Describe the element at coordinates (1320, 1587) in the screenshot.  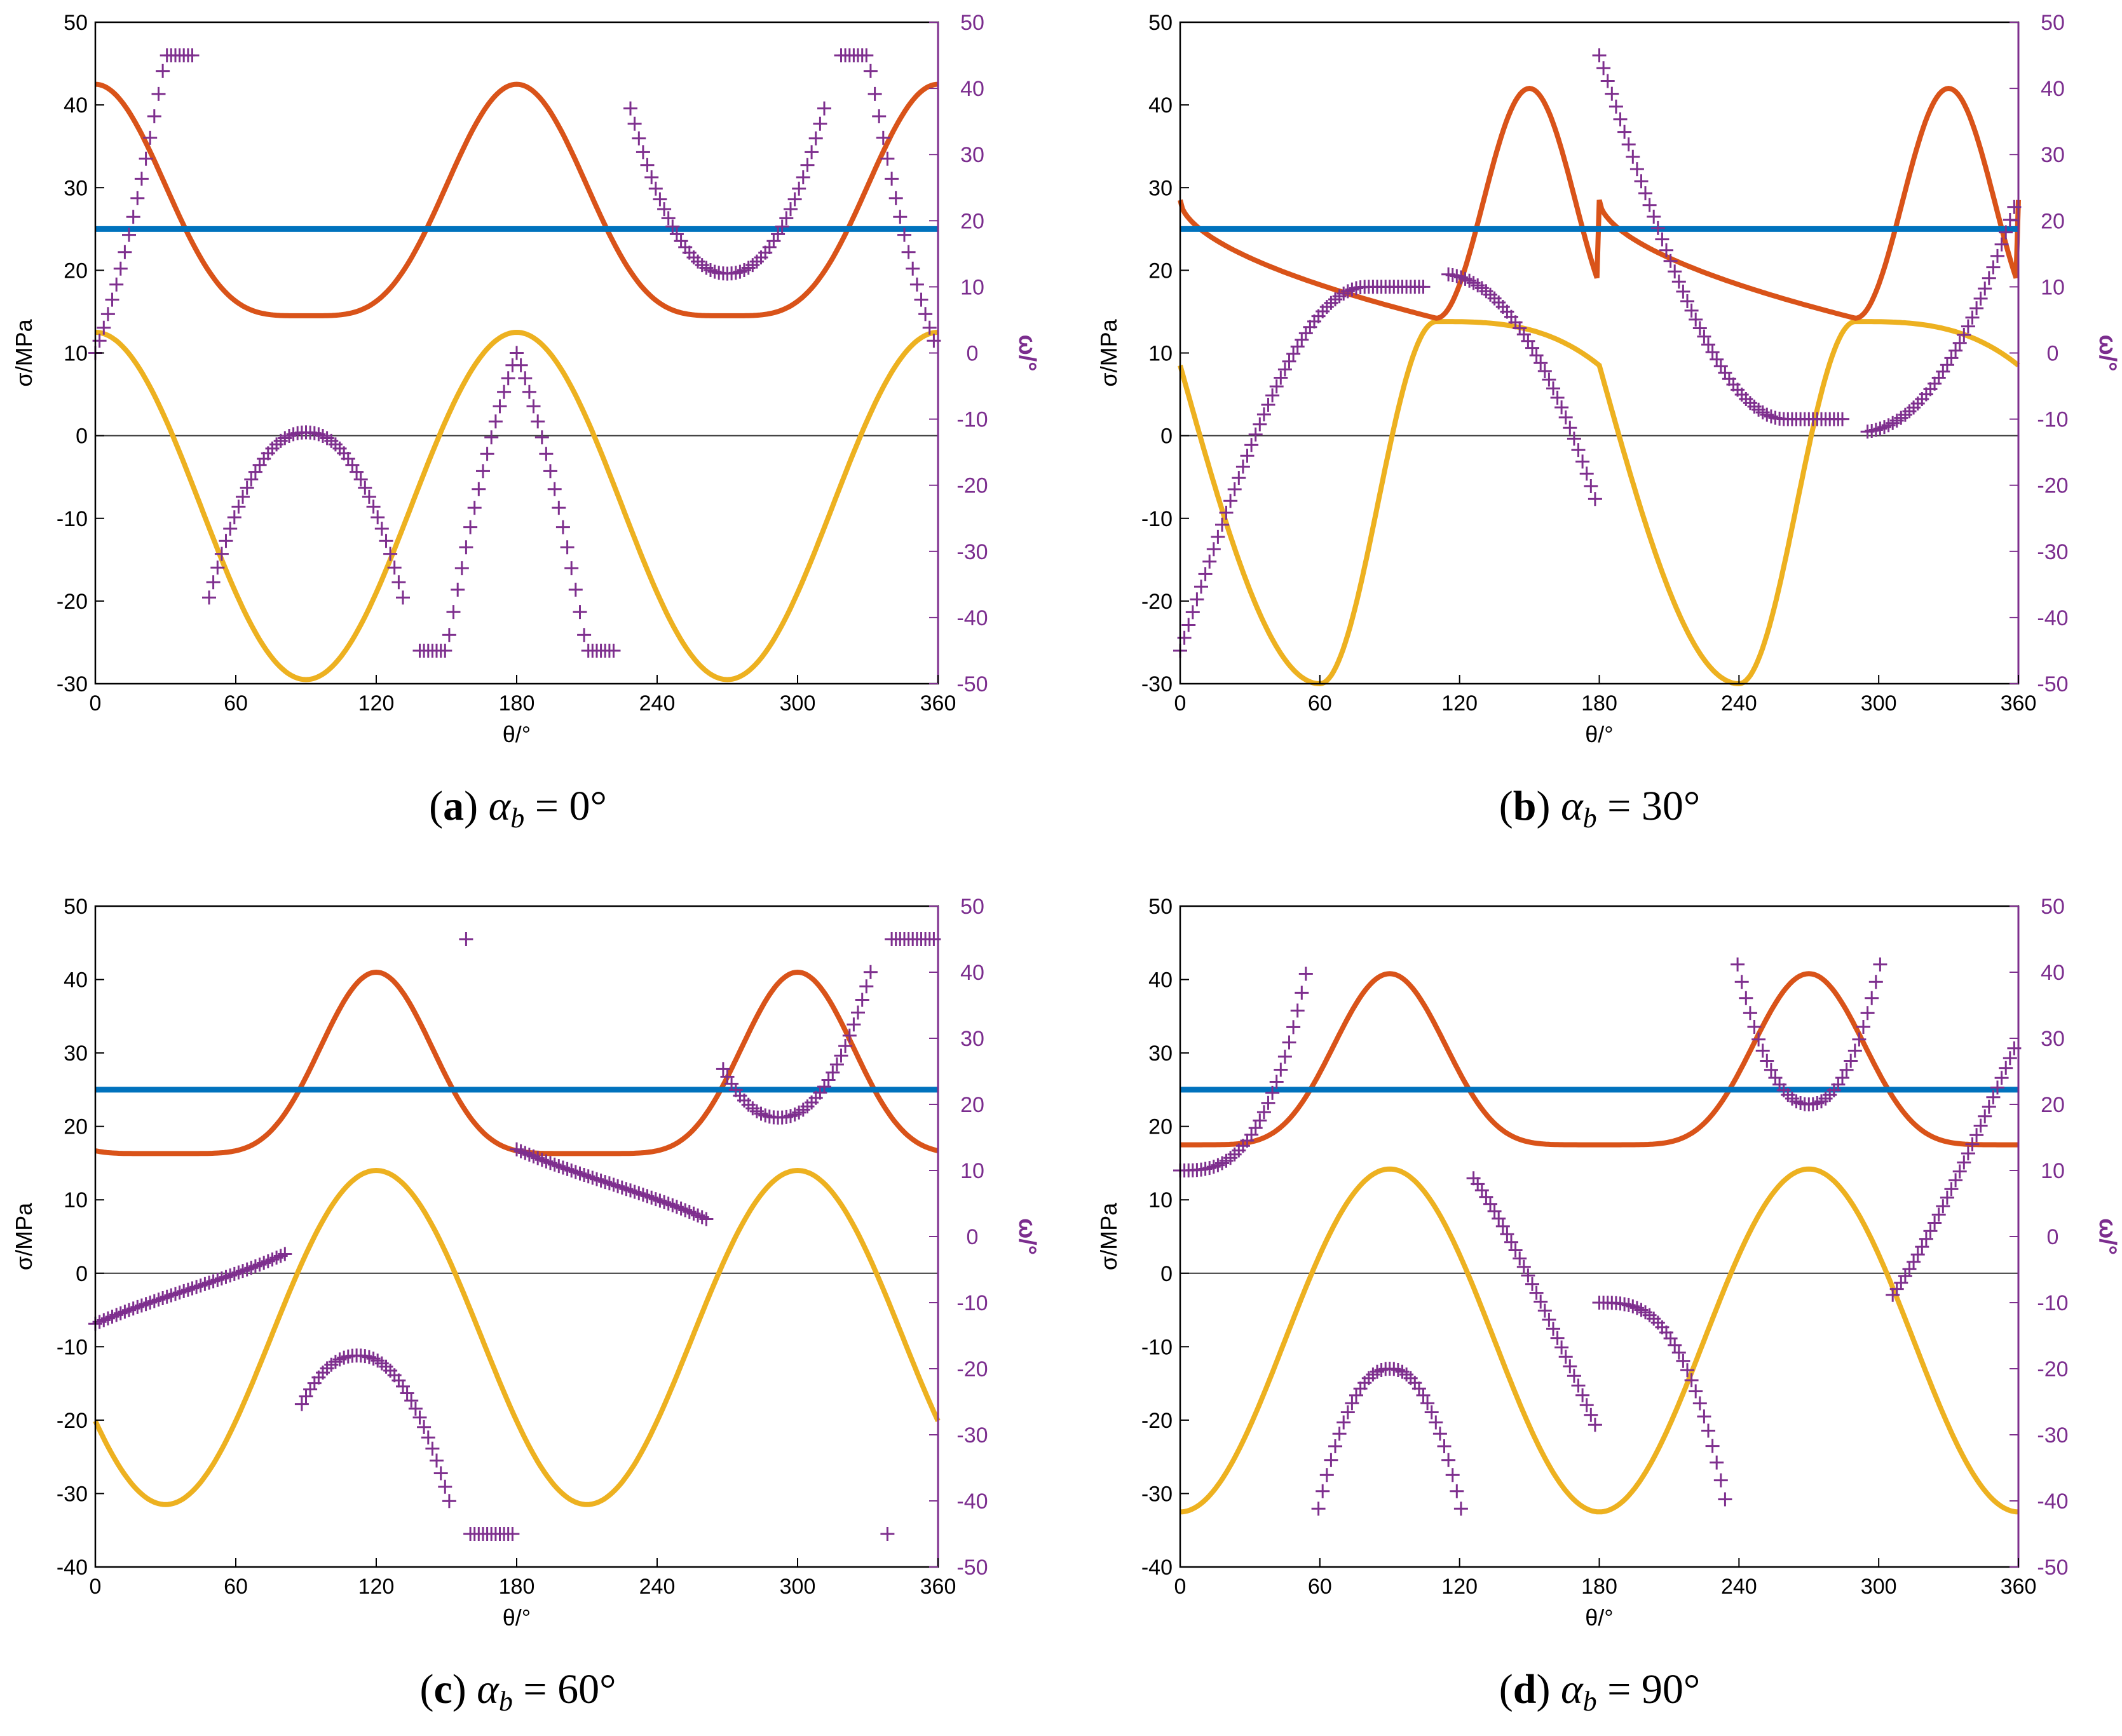
I see `x-tick-label: 60` at that location.